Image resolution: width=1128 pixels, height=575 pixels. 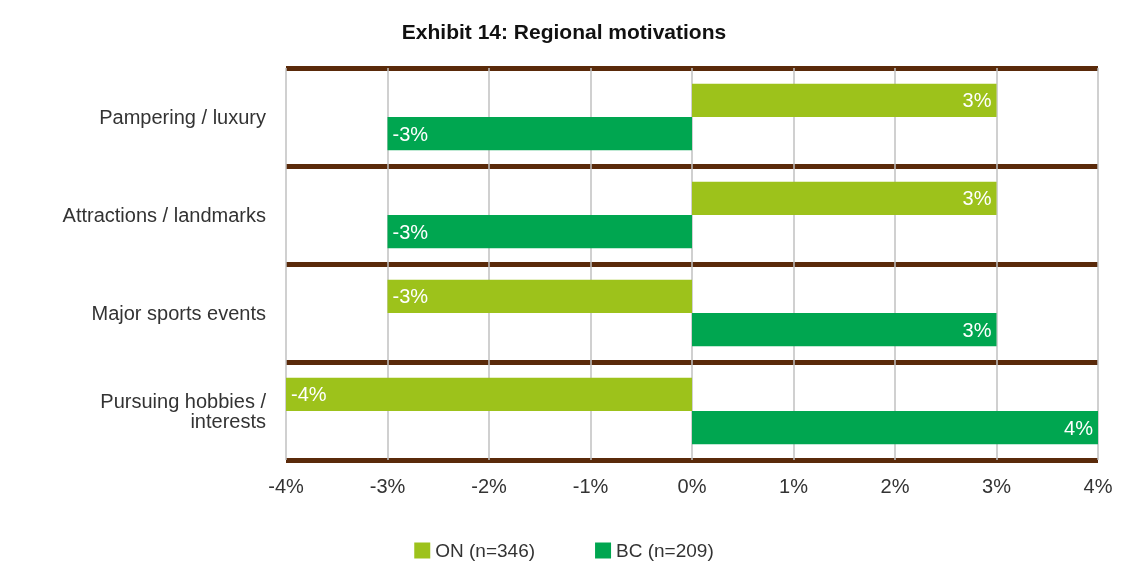 I want to click on y-tick-label: Attractions / landmarks, so click(x=164, y=215).